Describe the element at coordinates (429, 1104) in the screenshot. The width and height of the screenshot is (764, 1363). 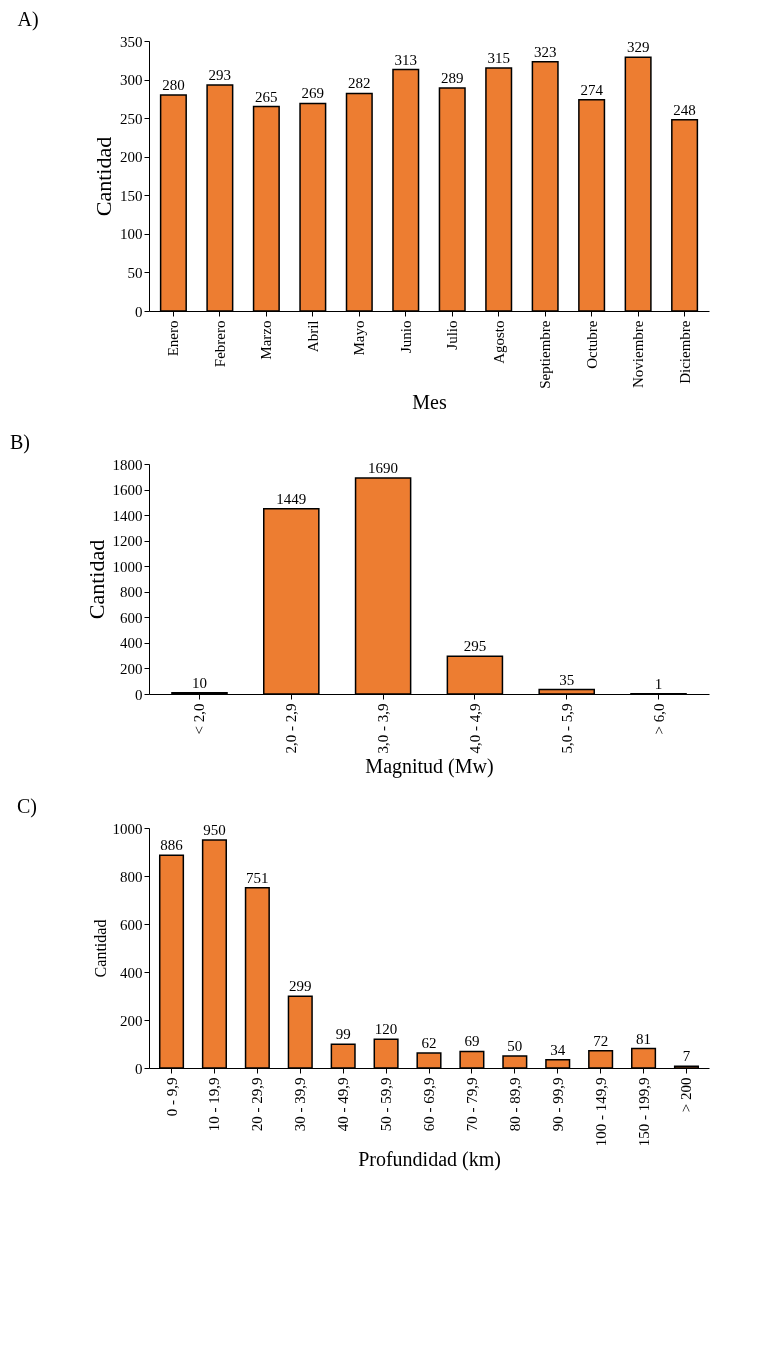
I see `x-tick-label: 60 - 69,9` at that location.